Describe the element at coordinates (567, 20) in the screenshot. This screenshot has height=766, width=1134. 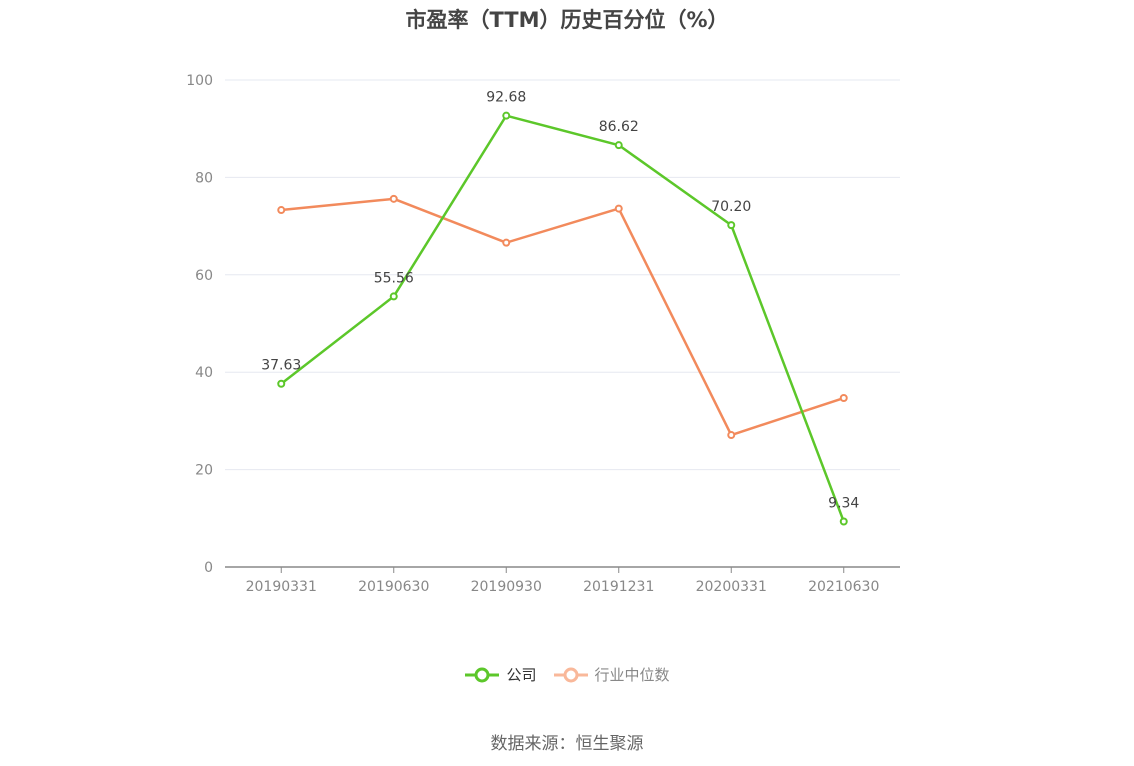
I see `chart-title: 市盈率（TTM）历史百分位（%）` at that location.